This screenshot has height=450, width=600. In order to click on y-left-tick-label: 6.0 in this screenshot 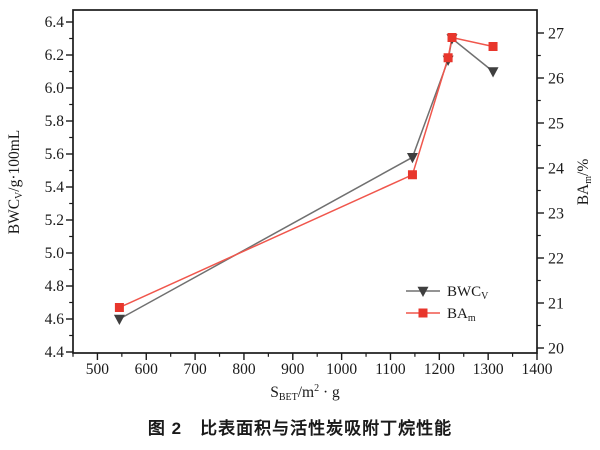, I will do `click(55, 88)`.